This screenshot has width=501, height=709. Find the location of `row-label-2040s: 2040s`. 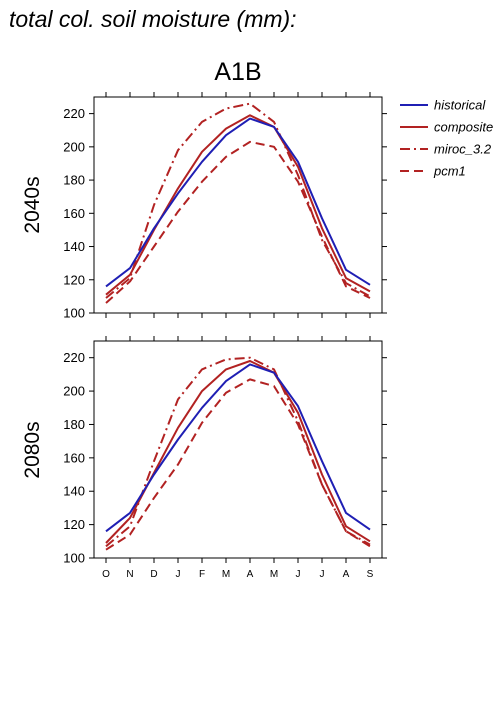

row-label-2040s: 2040s is located at coordinates (32, 204).